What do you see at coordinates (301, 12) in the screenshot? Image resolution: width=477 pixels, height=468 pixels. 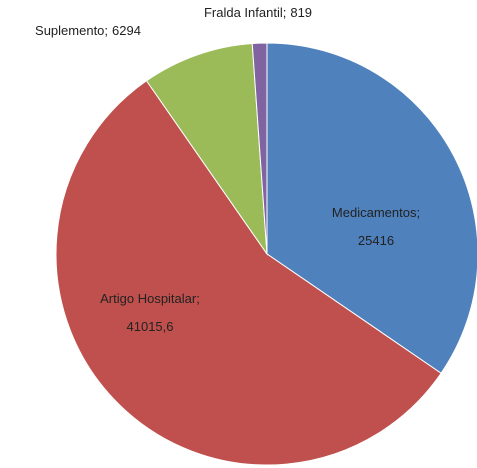 I see `value-label: 819` at bounding box center [301, 12].